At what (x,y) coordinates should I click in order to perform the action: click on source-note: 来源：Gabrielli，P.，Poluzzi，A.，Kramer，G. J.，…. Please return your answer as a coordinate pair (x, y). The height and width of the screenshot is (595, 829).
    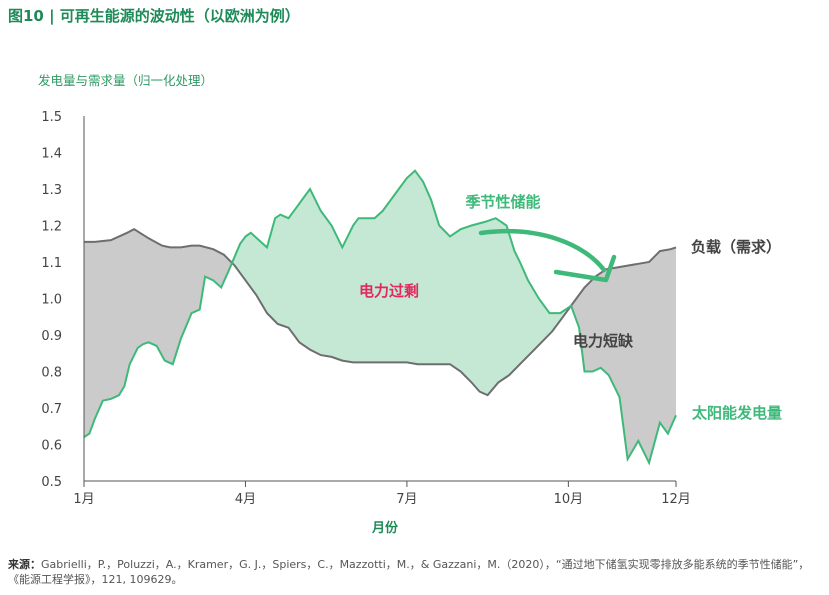
    Looking at the image, I should click on (413, 572).